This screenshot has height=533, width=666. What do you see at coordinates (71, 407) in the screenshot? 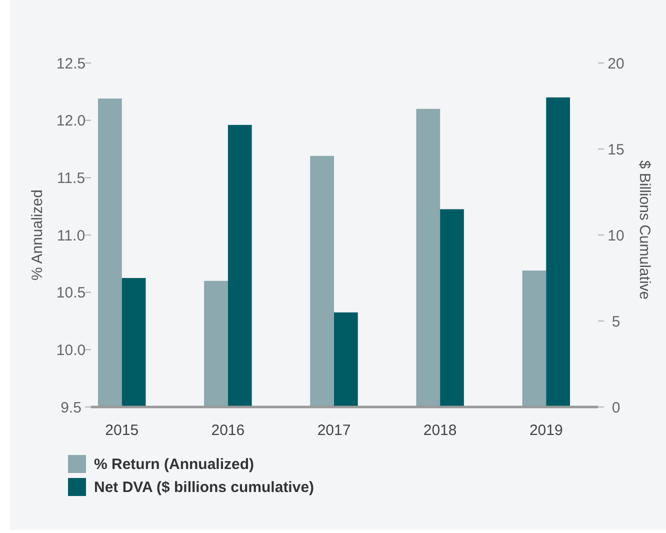
I see `y-tick-label: 9.5` at bounding box center [71, 407].